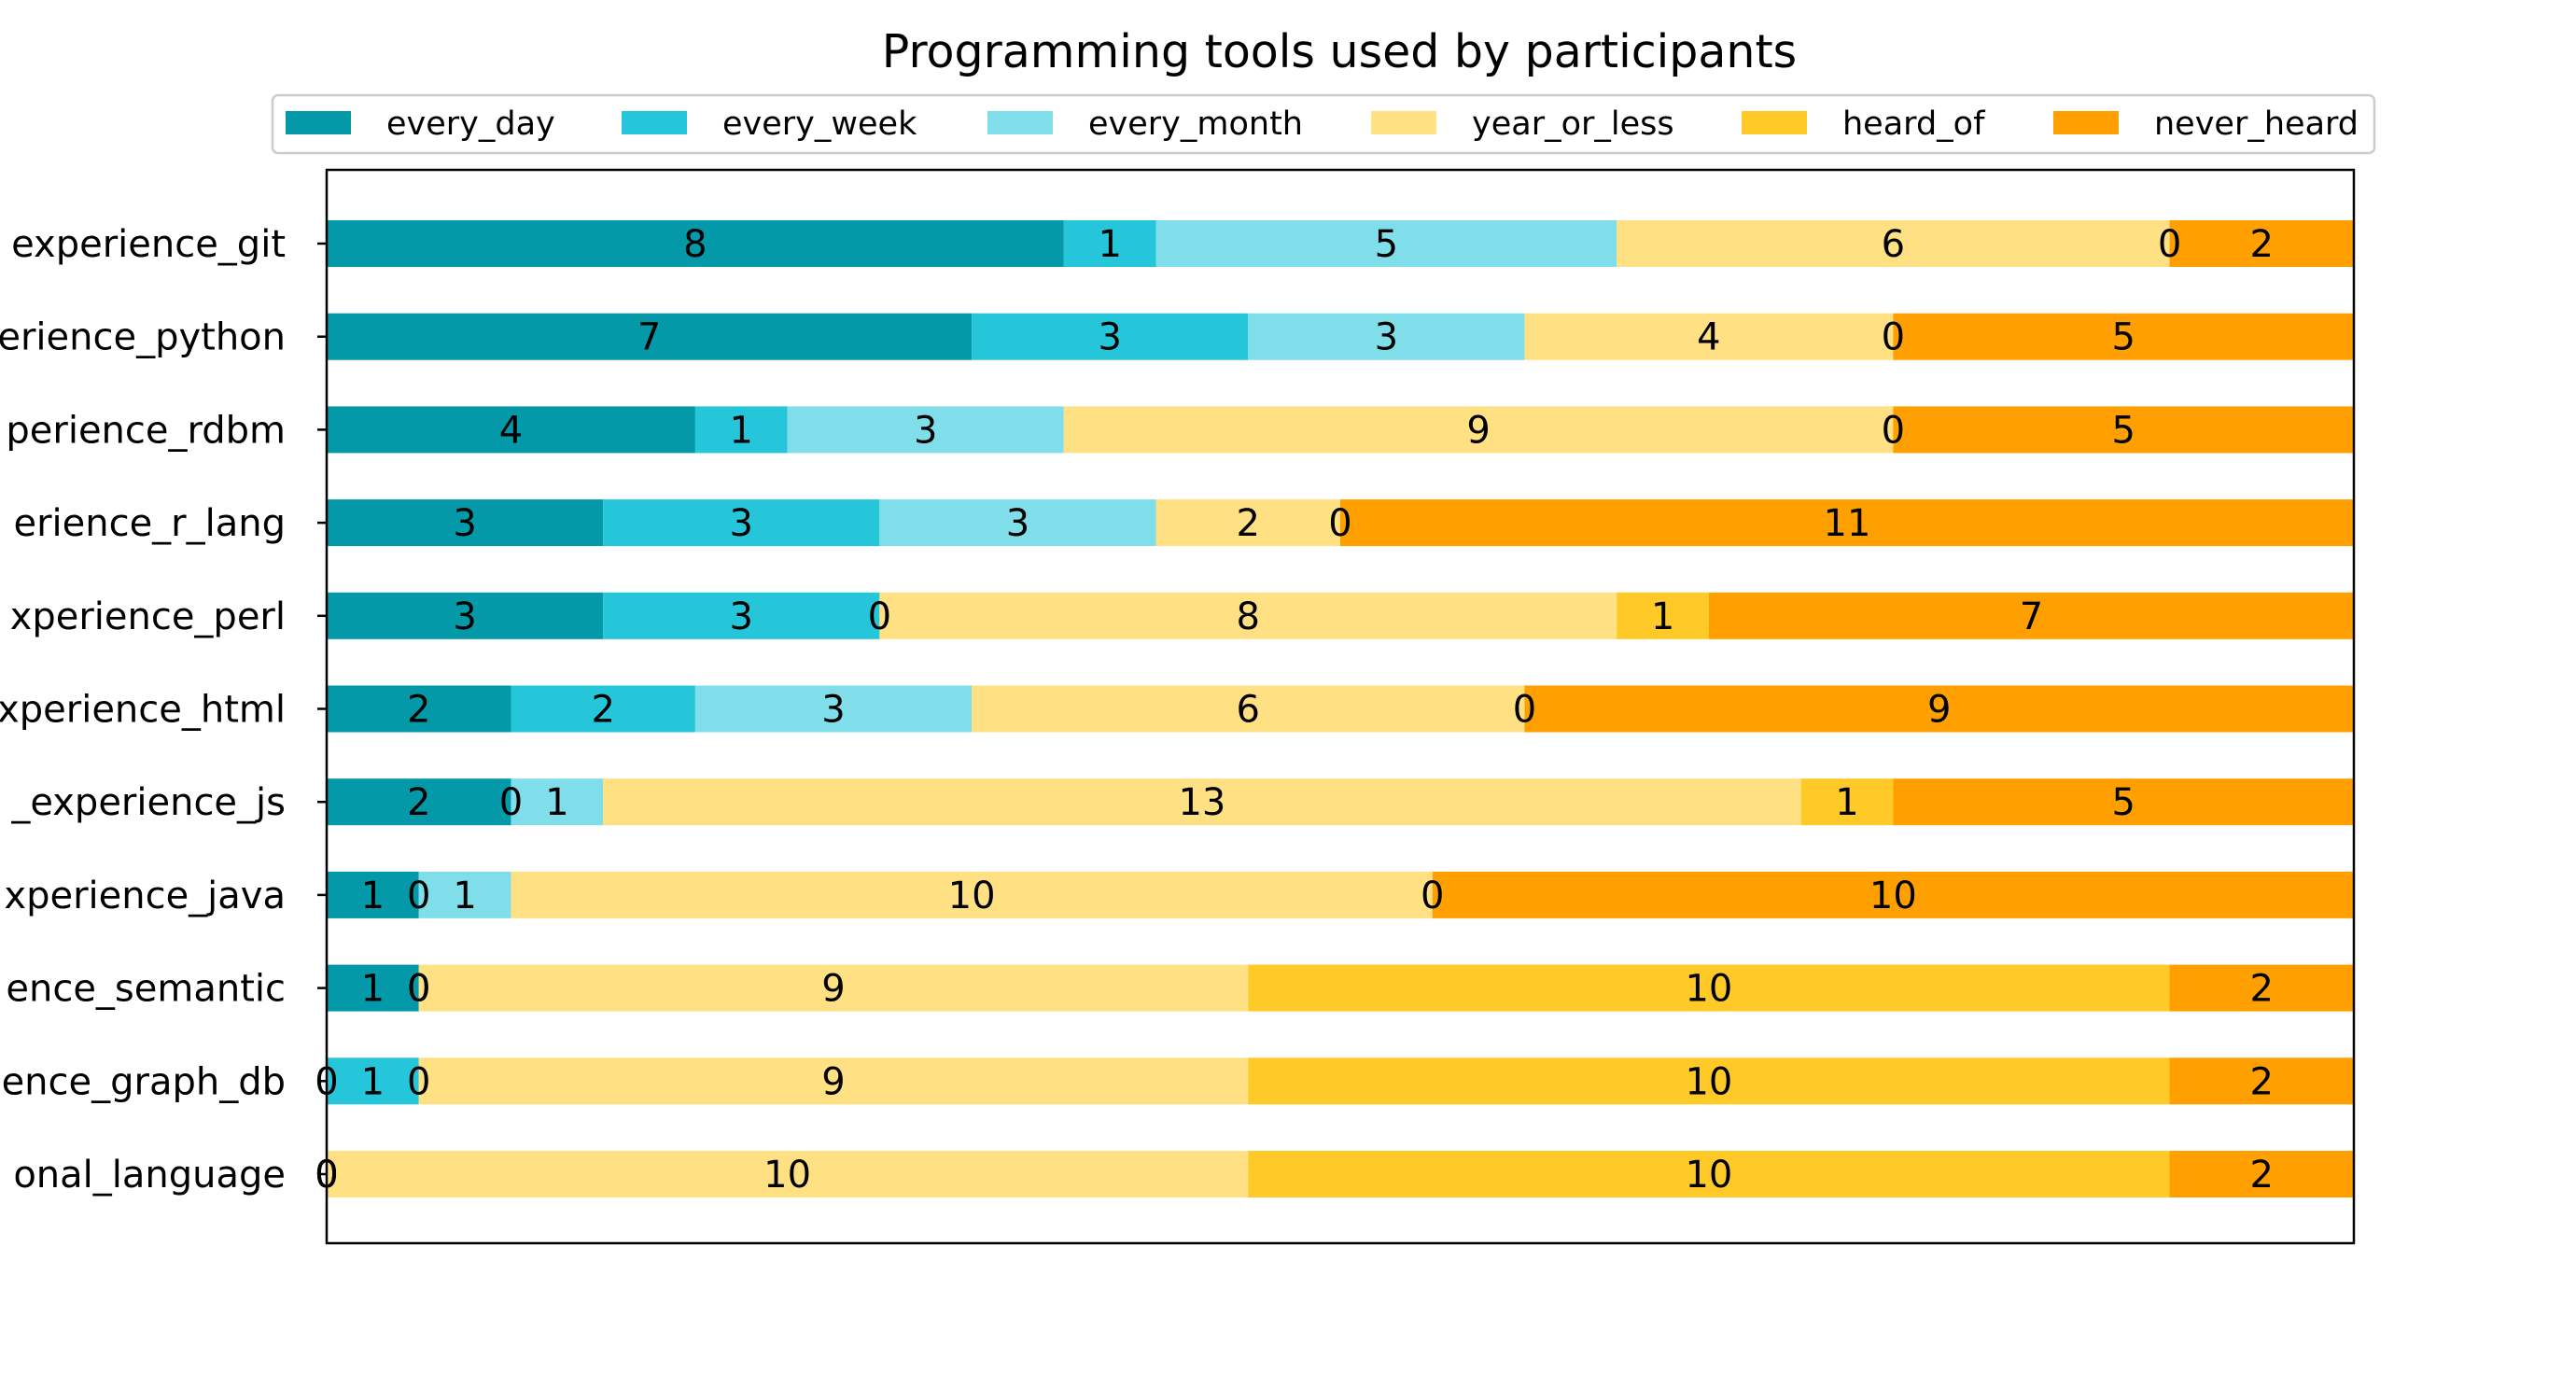 This screenshot has height=1400, width=2576. I want to click on bar-value-label: 8, so click(695, 244).